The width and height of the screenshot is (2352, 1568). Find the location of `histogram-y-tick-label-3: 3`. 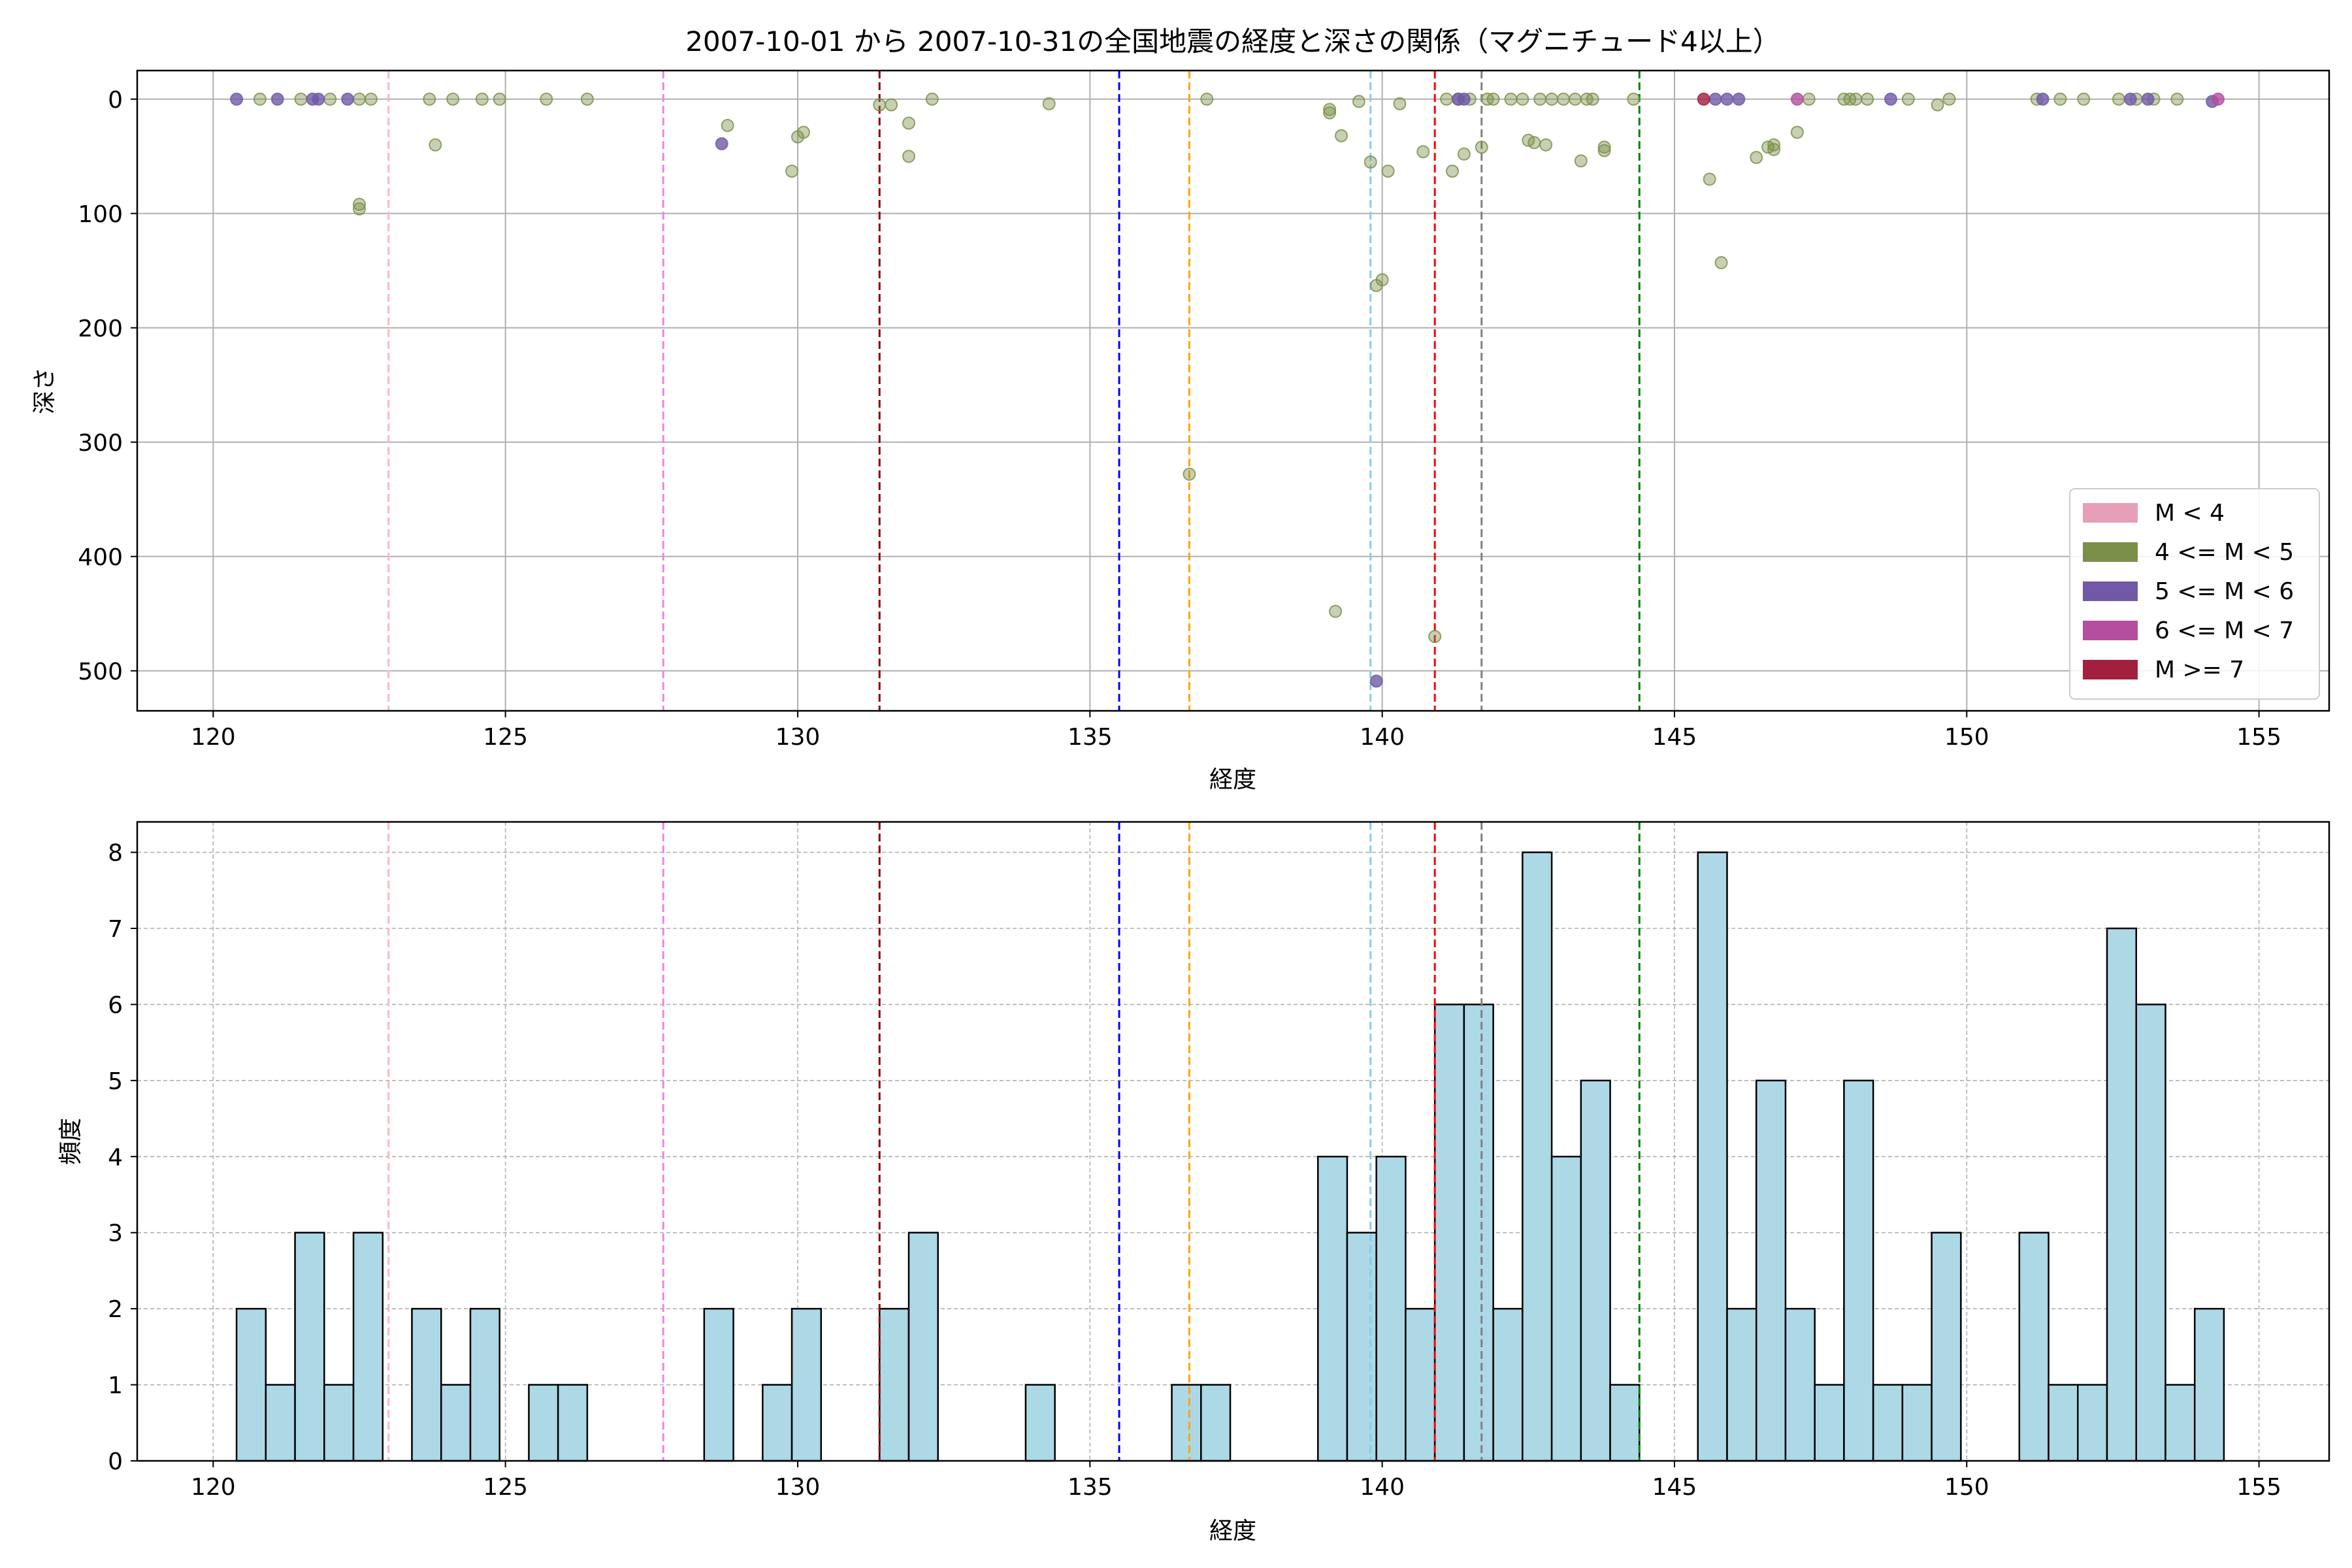

histogram-y-tick-label-3: 3 is located at coordinates (115, 1233).